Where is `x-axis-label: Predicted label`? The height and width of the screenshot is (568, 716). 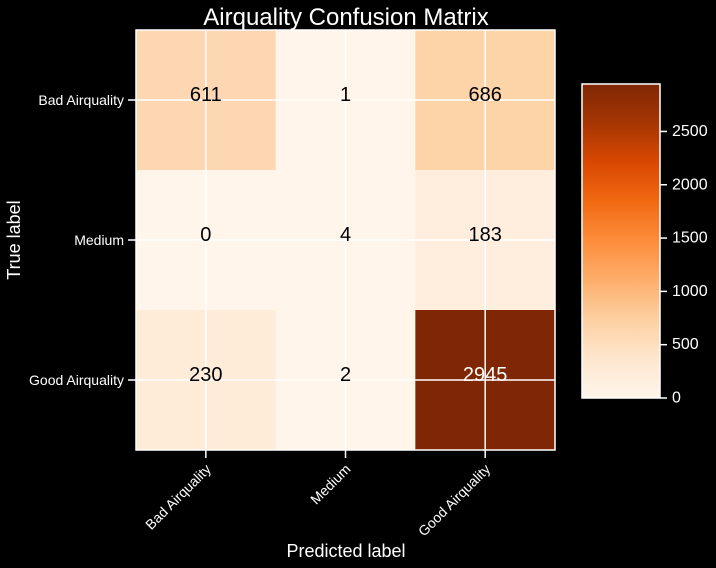 x-axis-label: Predicted label is located at coordinates (345, 551).